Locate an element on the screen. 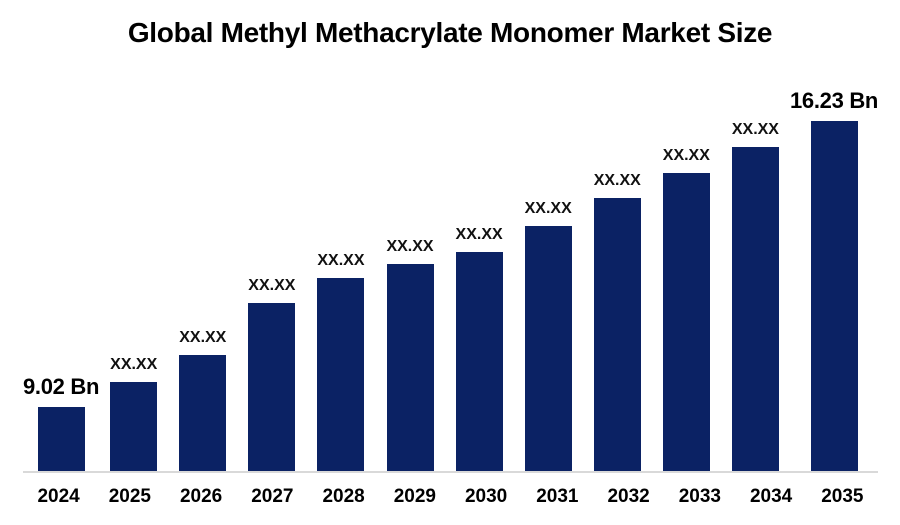 The image size is (900, 525). x-axis-label-2033: 2033 is located at coordinates (700, 496).